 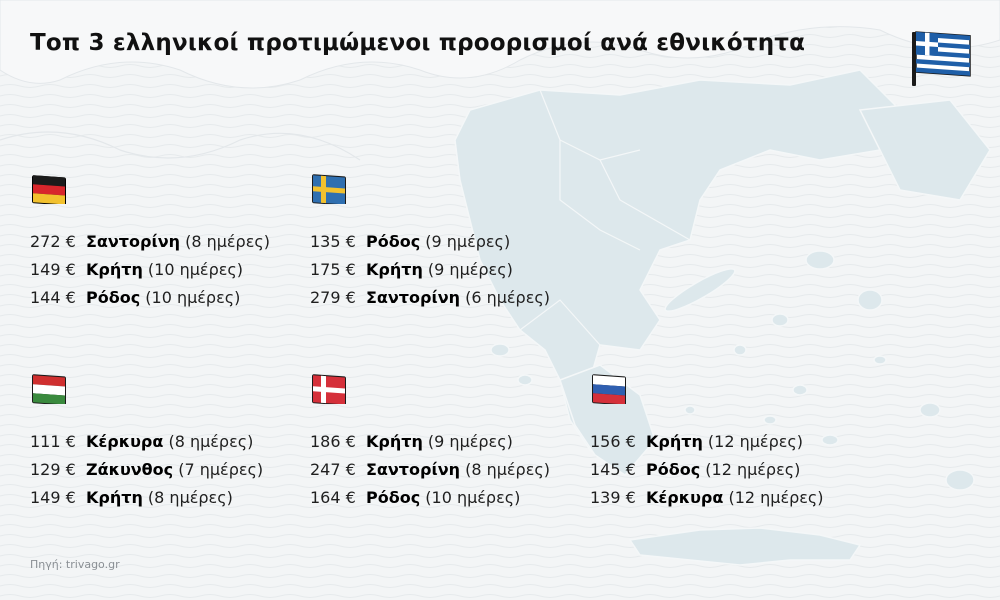 I want to click on price: 144 €, so click(x=53, y=297).